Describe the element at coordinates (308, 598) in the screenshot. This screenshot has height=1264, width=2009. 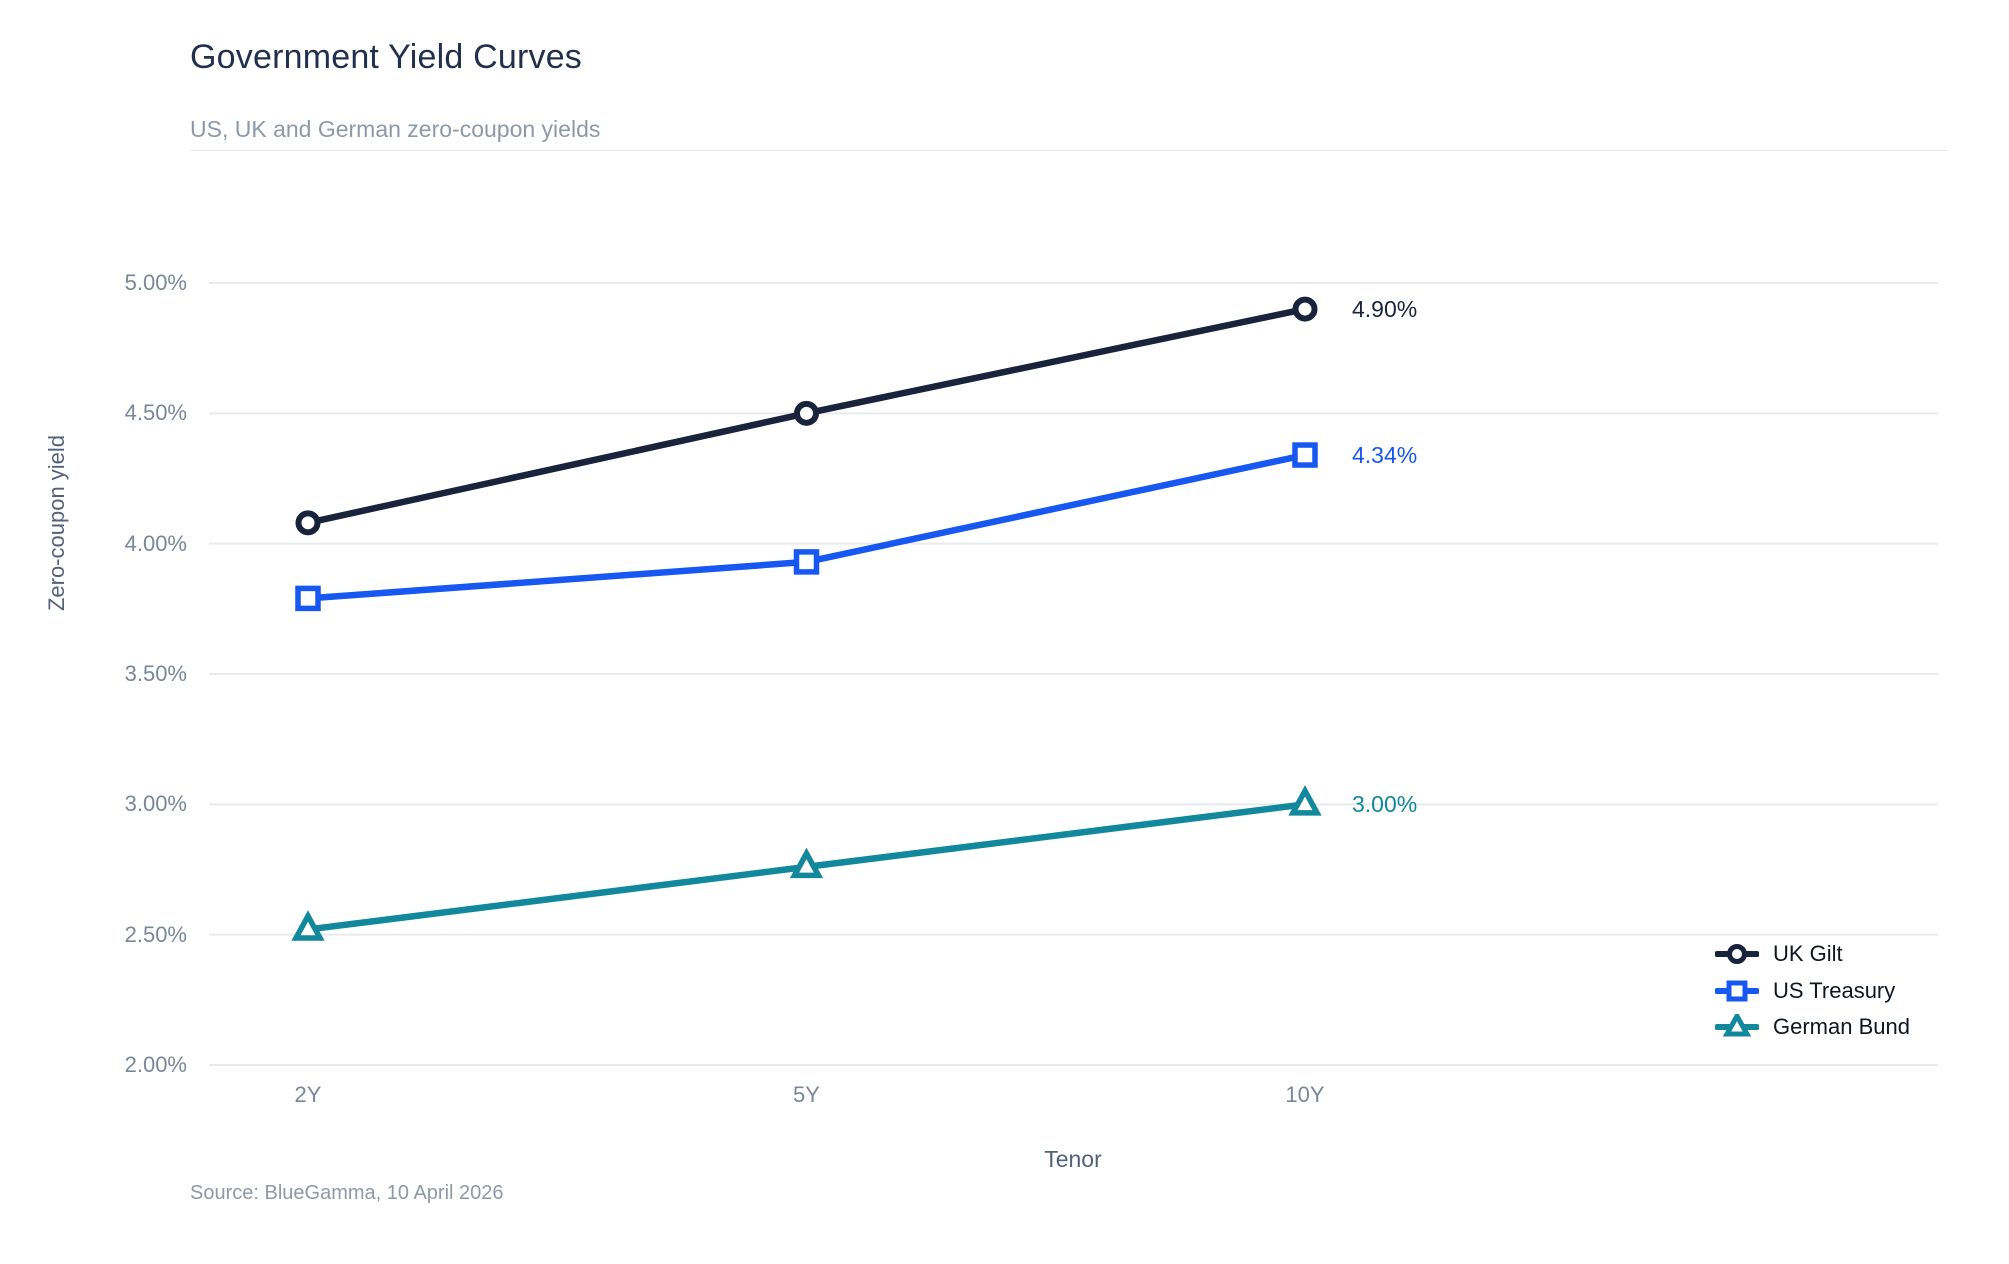
I see `marker-us-treasury-2y` at that location.